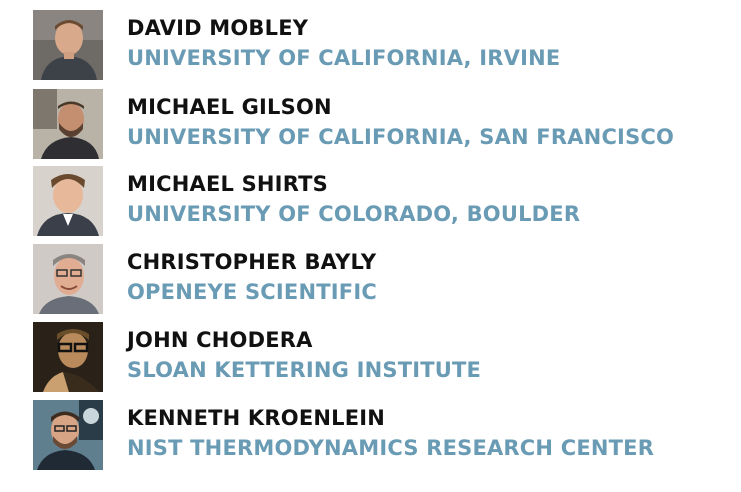 This screenshot has height=492, width=741. I want to click on person-affiliation: UNIVERSITY OF COLORADO, BOULDER, so click(354, 214).